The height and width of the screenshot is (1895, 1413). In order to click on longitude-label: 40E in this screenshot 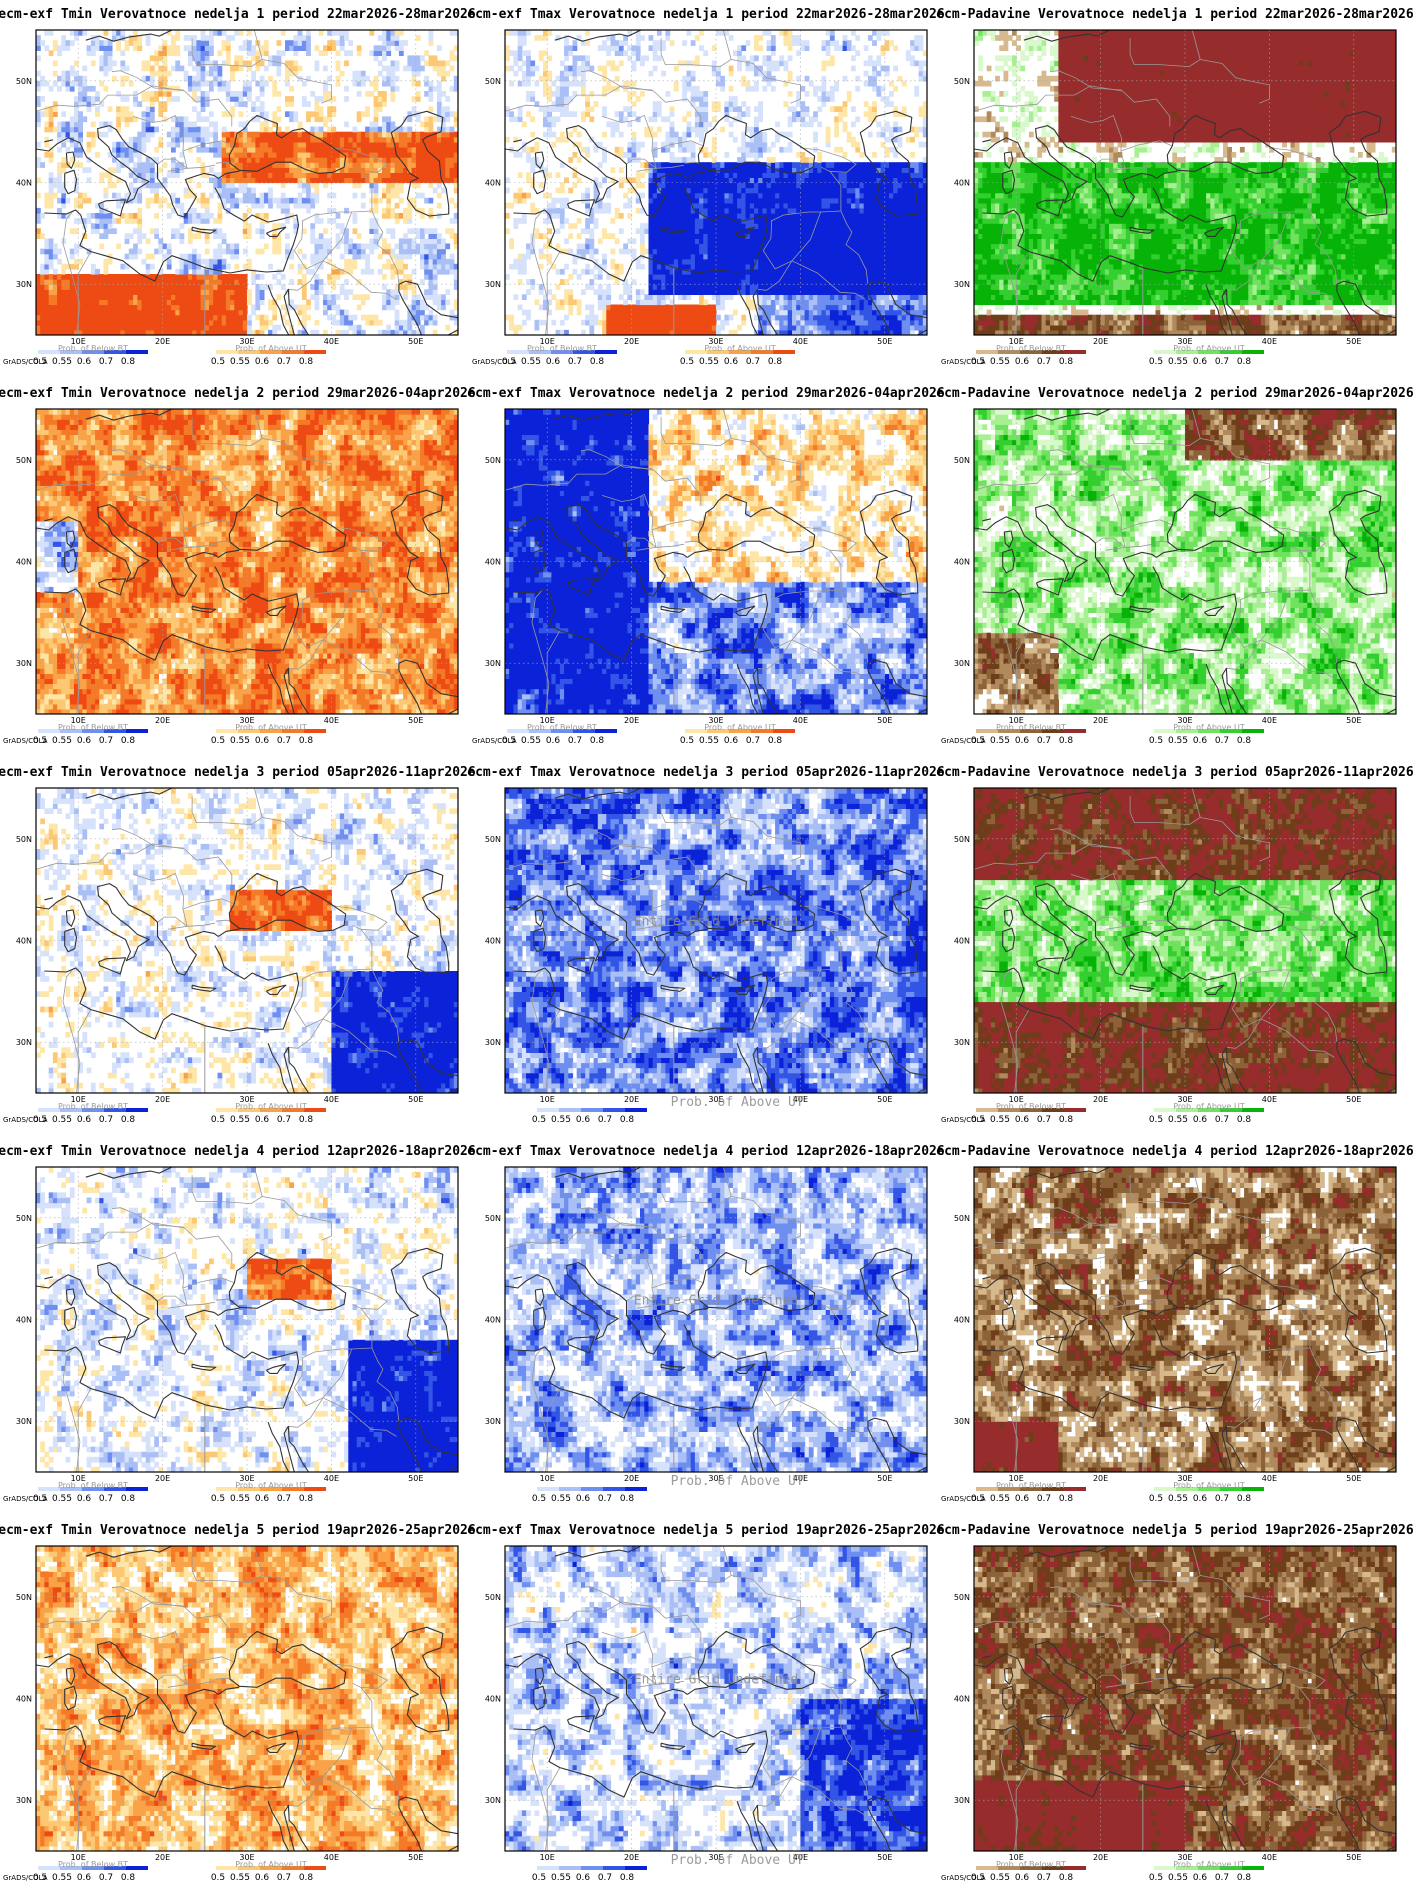, I will do `click(1269, 1478)`.